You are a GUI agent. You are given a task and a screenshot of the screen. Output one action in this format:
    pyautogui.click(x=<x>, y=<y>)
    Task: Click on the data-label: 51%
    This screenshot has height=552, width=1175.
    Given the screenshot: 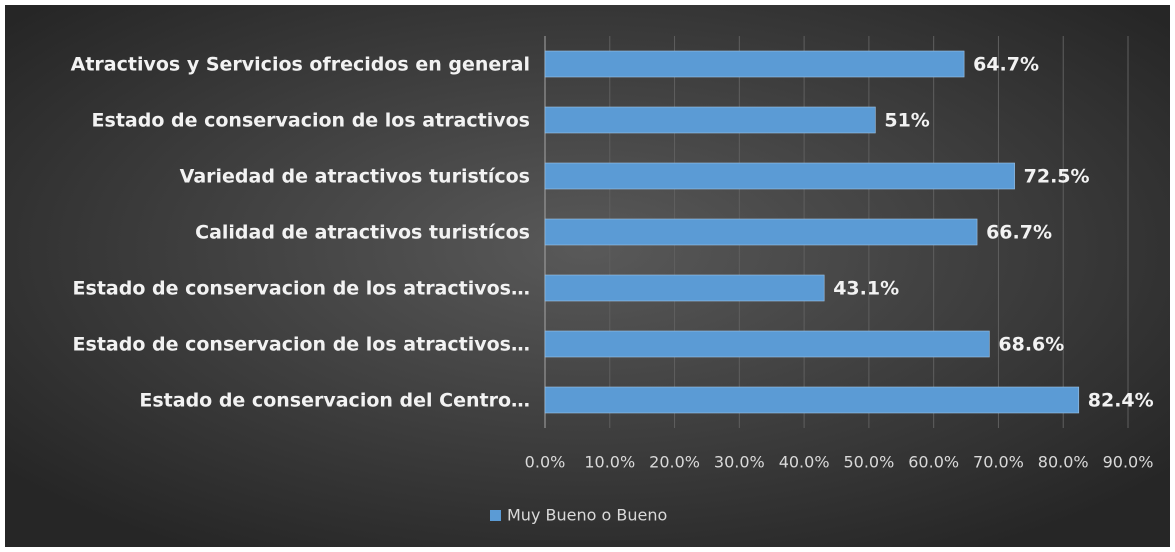 What is the action you would take?
    pyautogui.click(x=906, y=121)
    